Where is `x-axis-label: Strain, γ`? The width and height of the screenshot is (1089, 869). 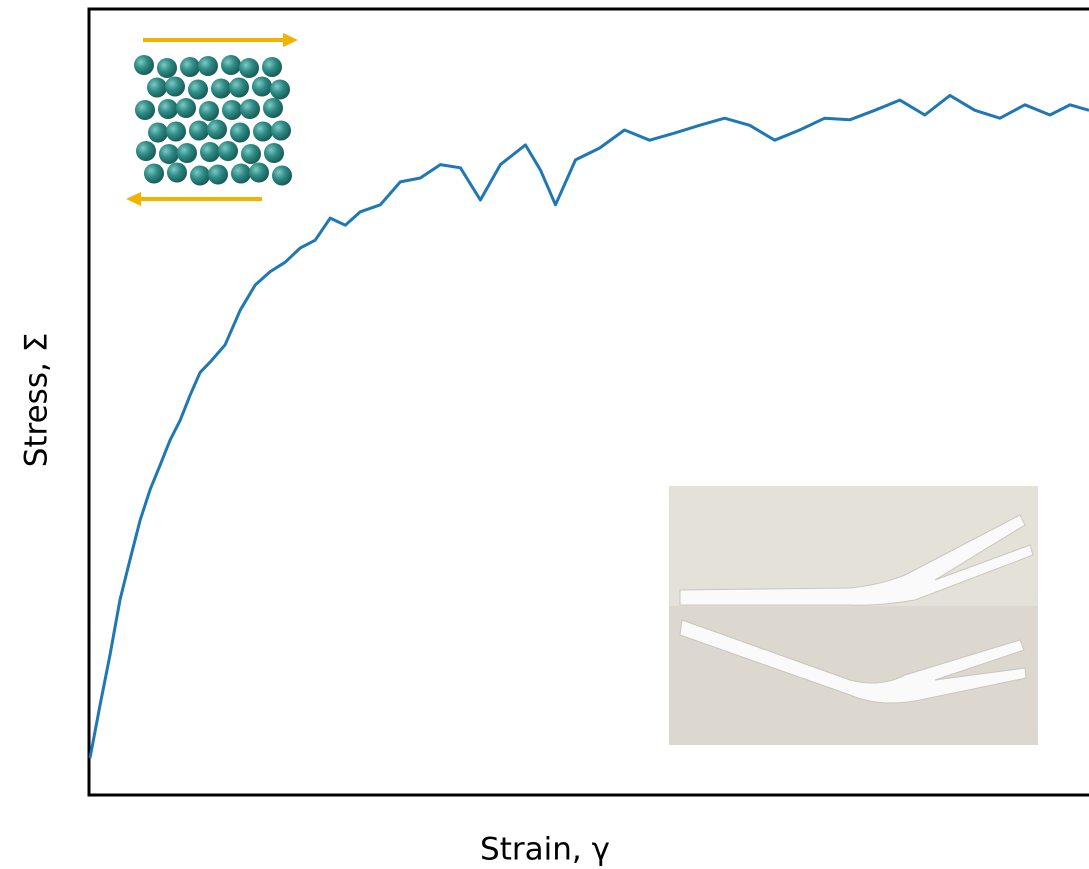 x-axis-label: Strain, γ is located at coordinates (545, 850).